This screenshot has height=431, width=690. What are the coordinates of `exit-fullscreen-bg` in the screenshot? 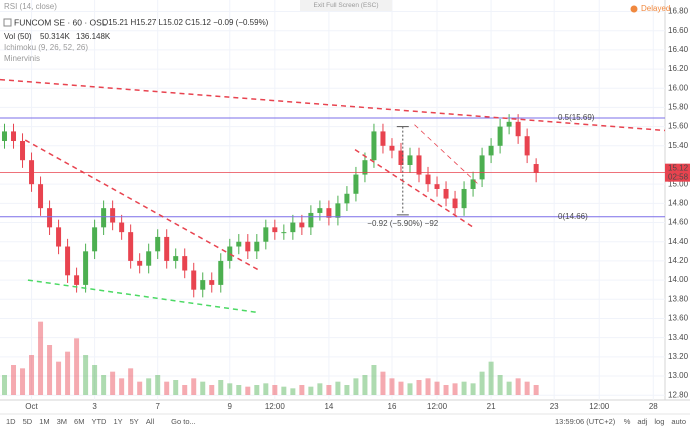 It's located at (346, 5).